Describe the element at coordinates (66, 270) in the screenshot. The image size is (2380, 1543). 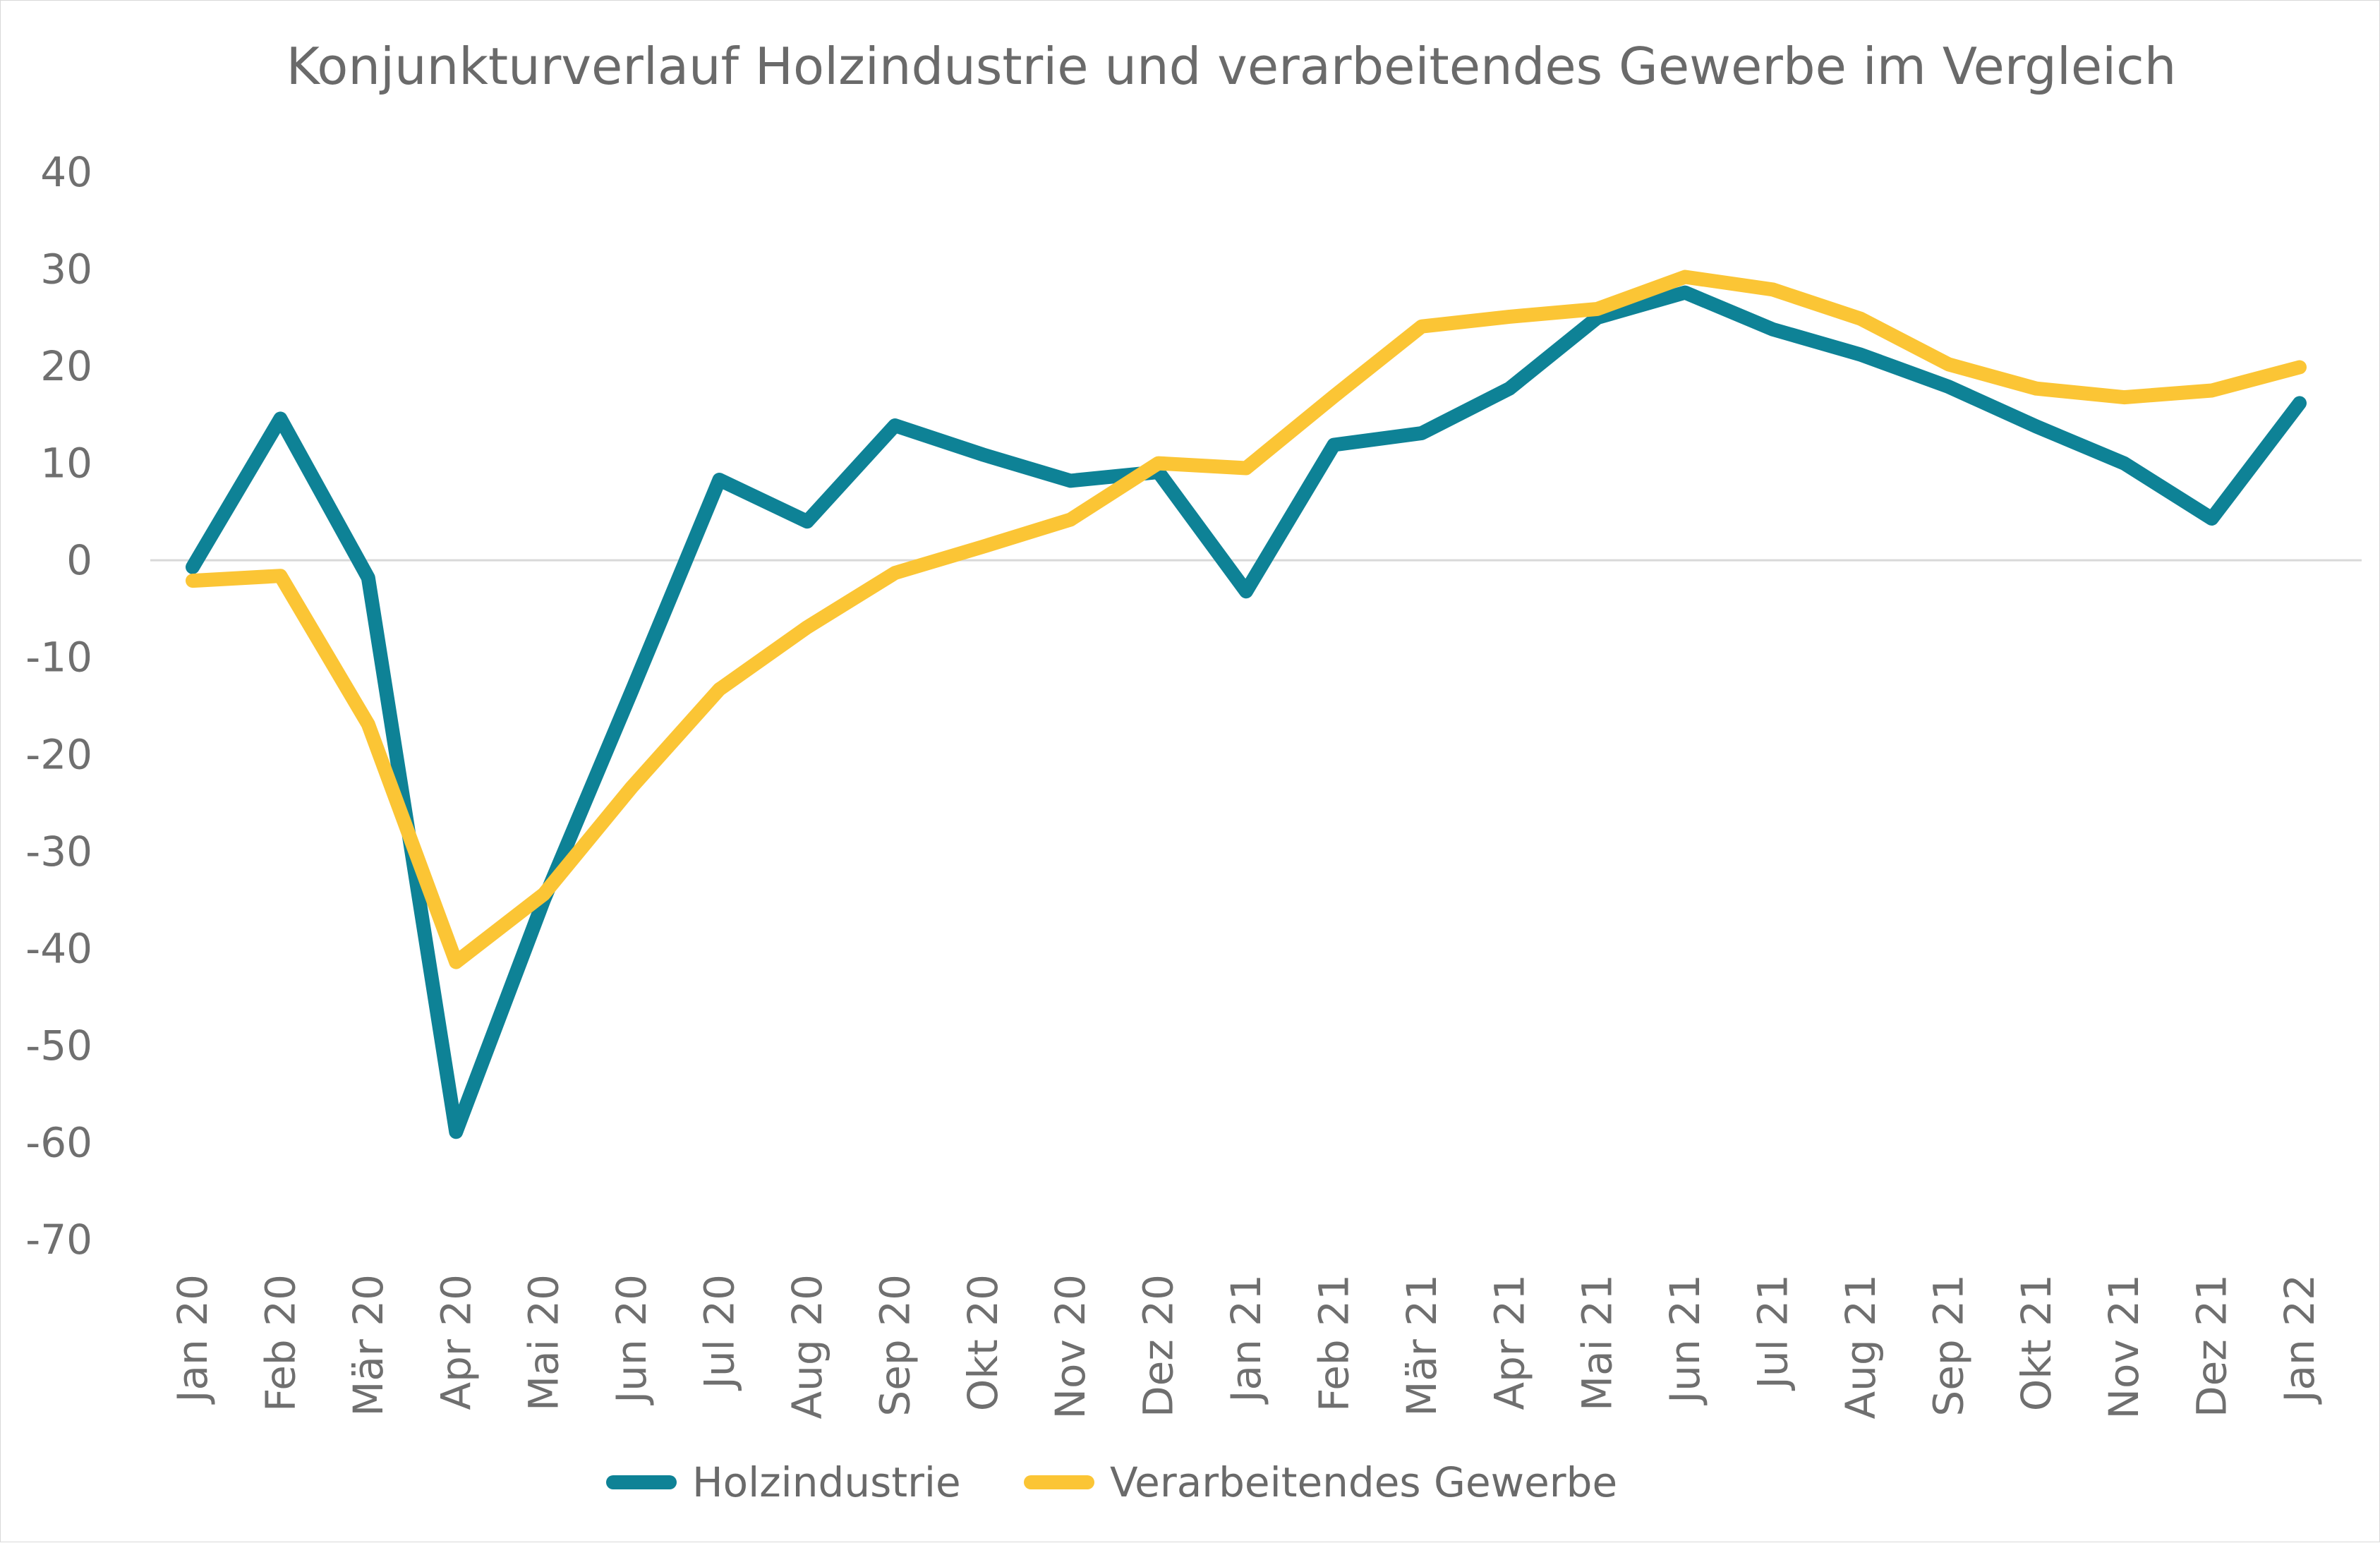
I see `y-tick-label: 30` at that location.